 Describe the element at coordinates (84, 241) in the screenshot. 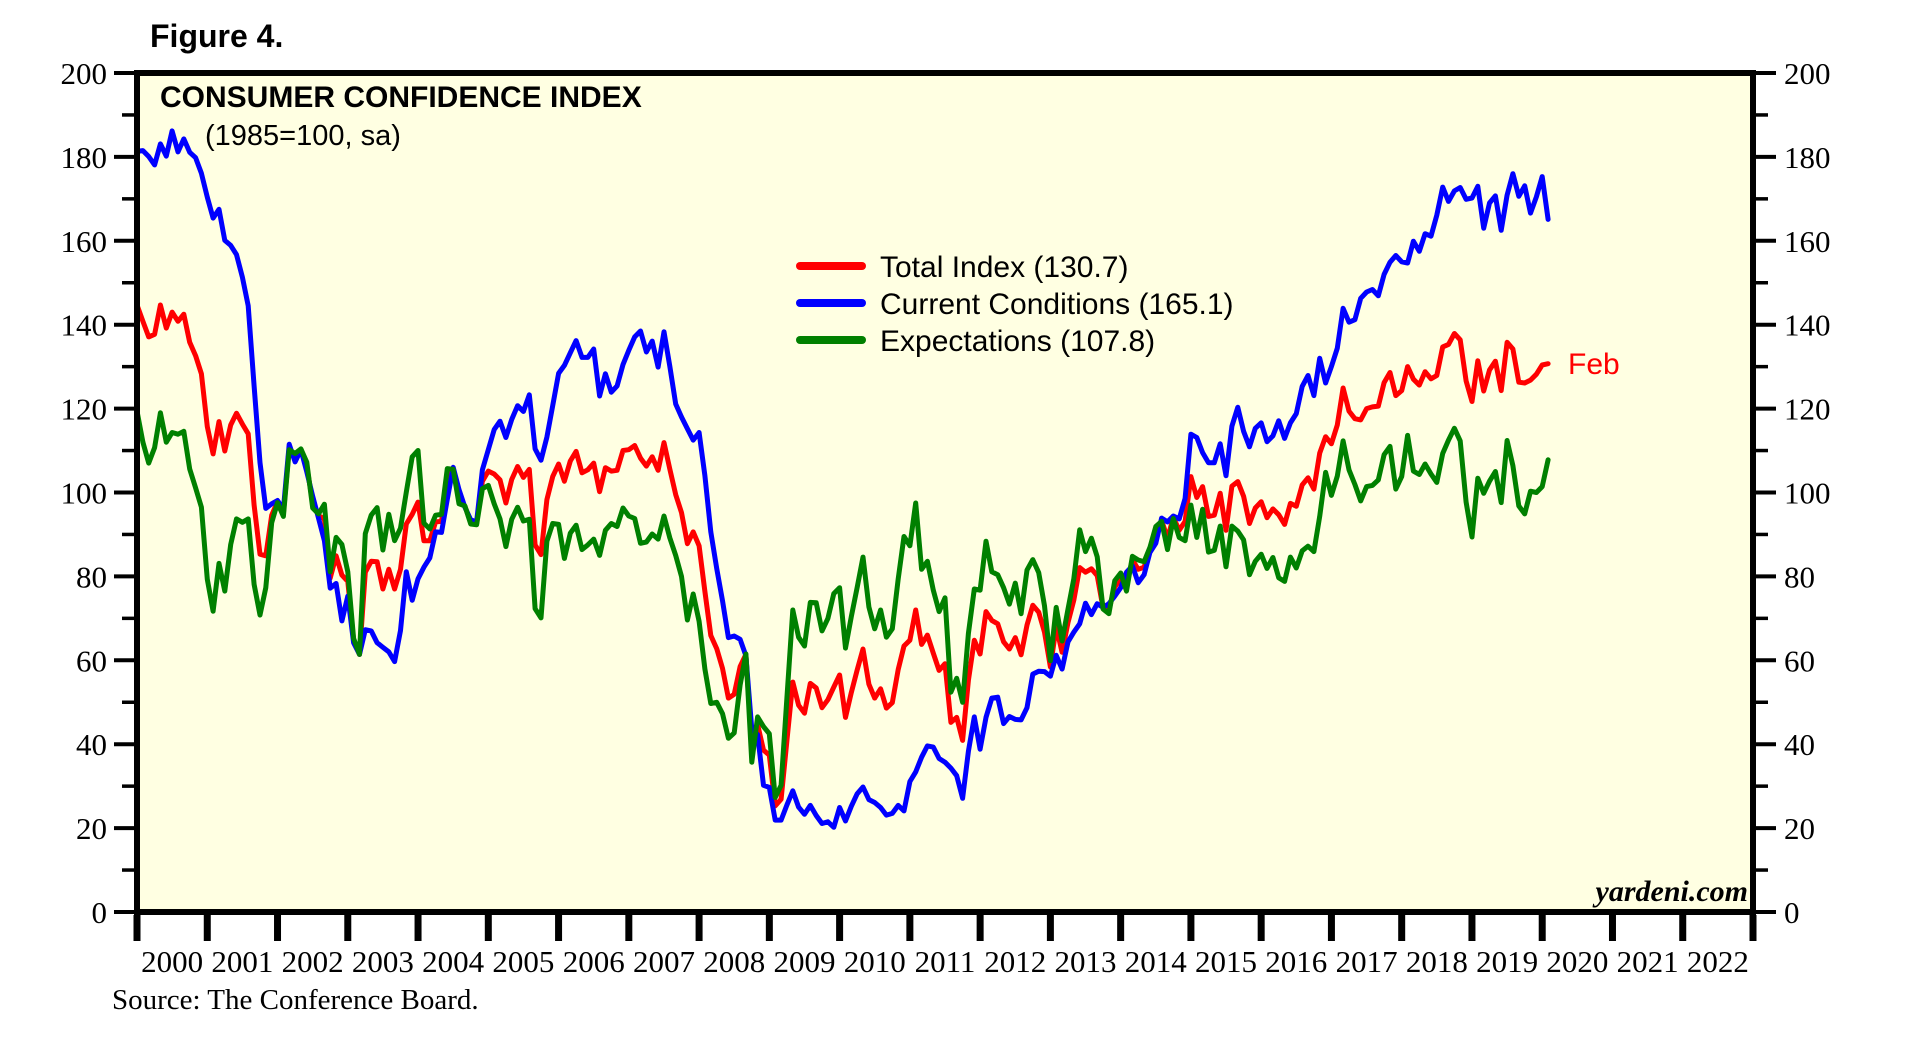

I see `y-axis-tick-label-left: 160` at that location.